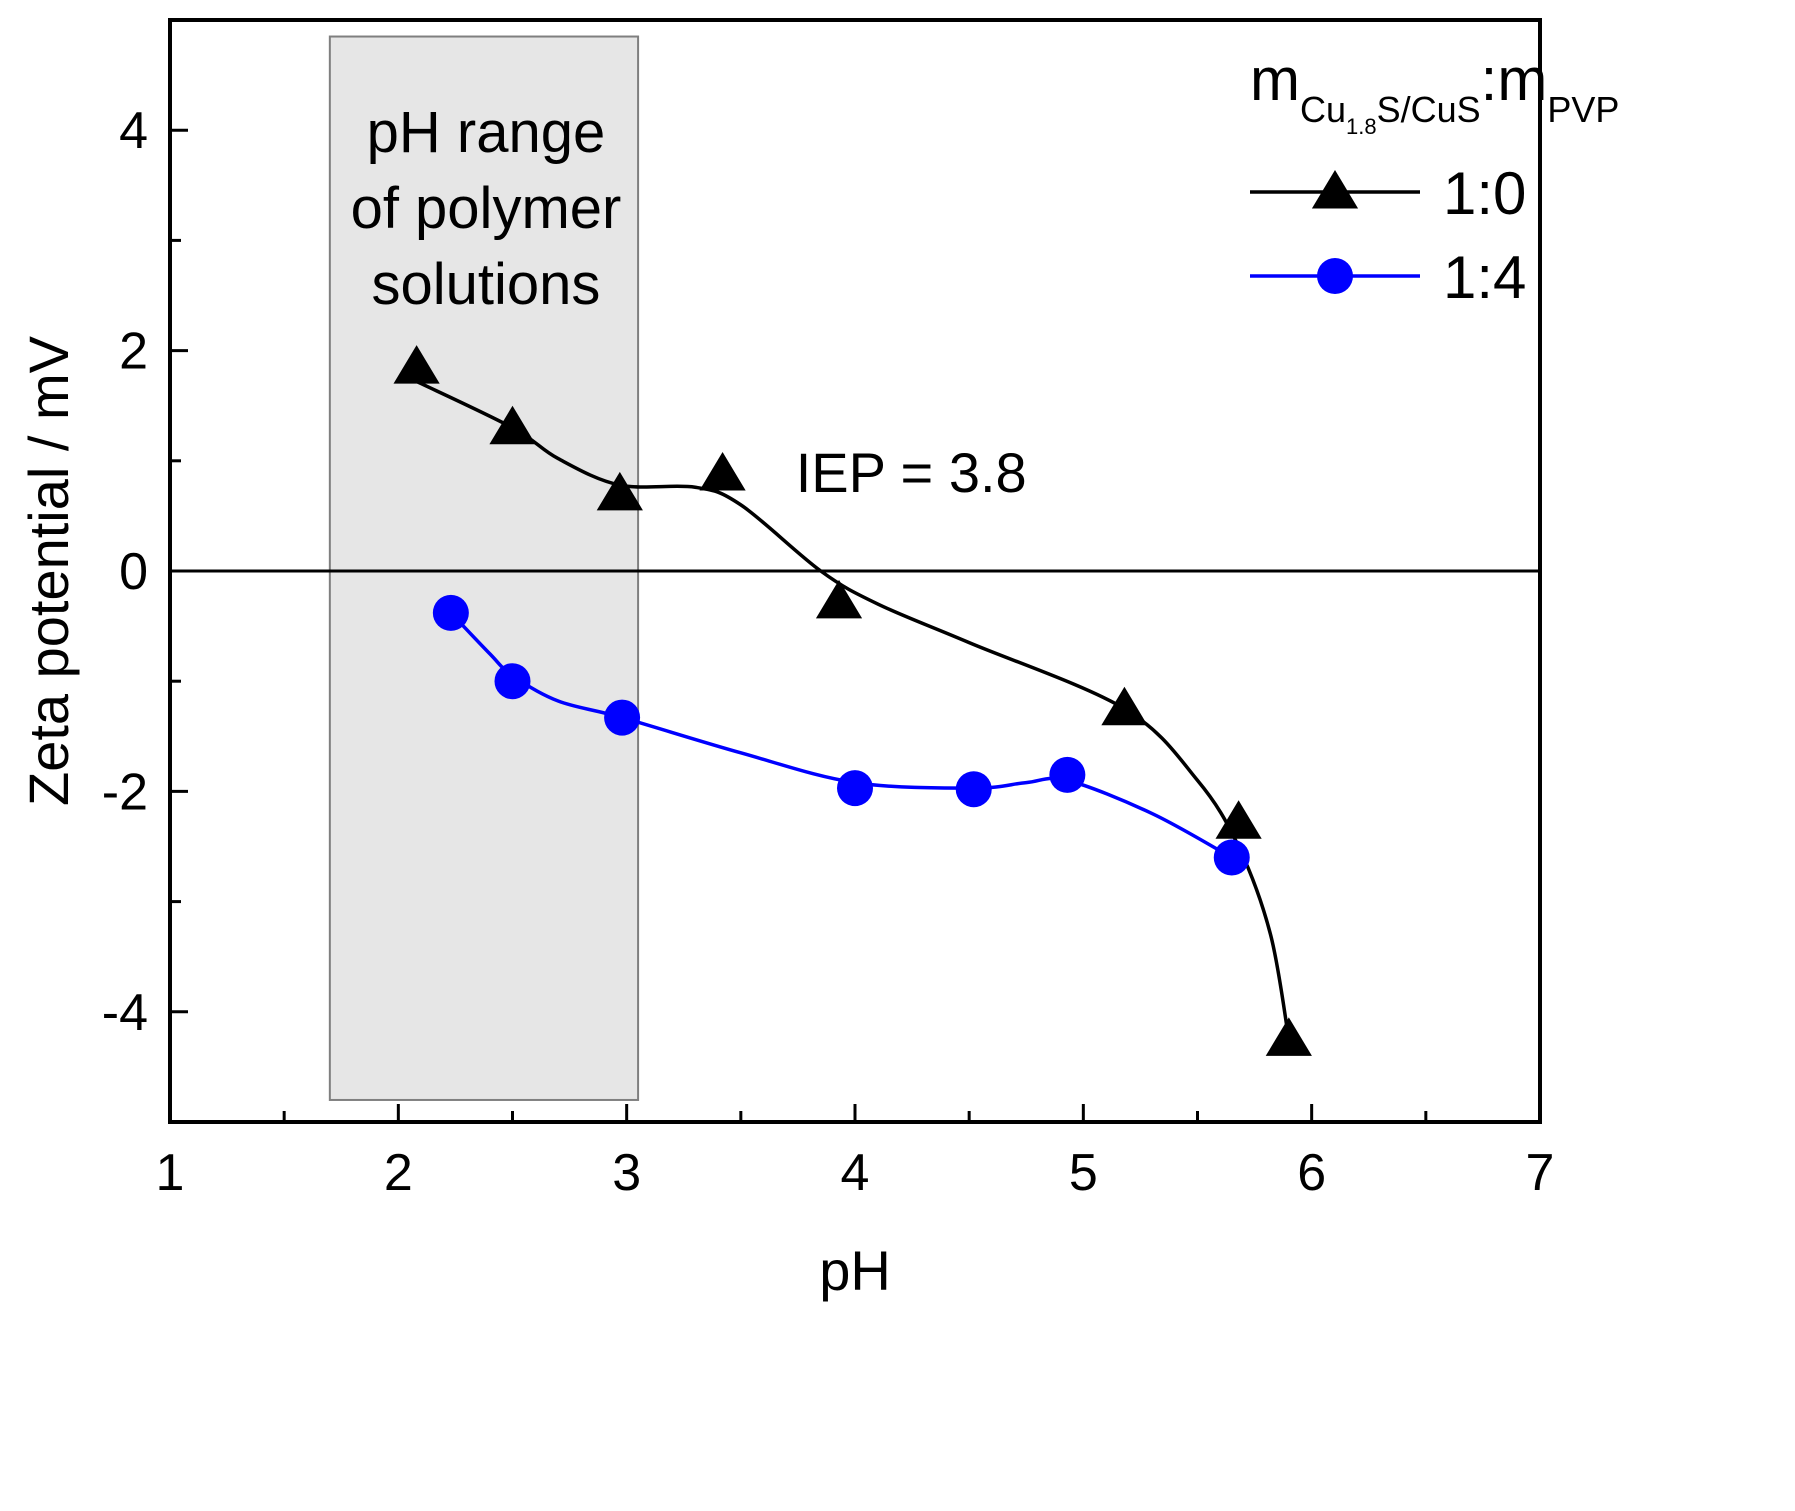 This screenshot has height=1511, width=1795. I want to click on legend-title-sub1c: S/CuS, so click(1429, 109).